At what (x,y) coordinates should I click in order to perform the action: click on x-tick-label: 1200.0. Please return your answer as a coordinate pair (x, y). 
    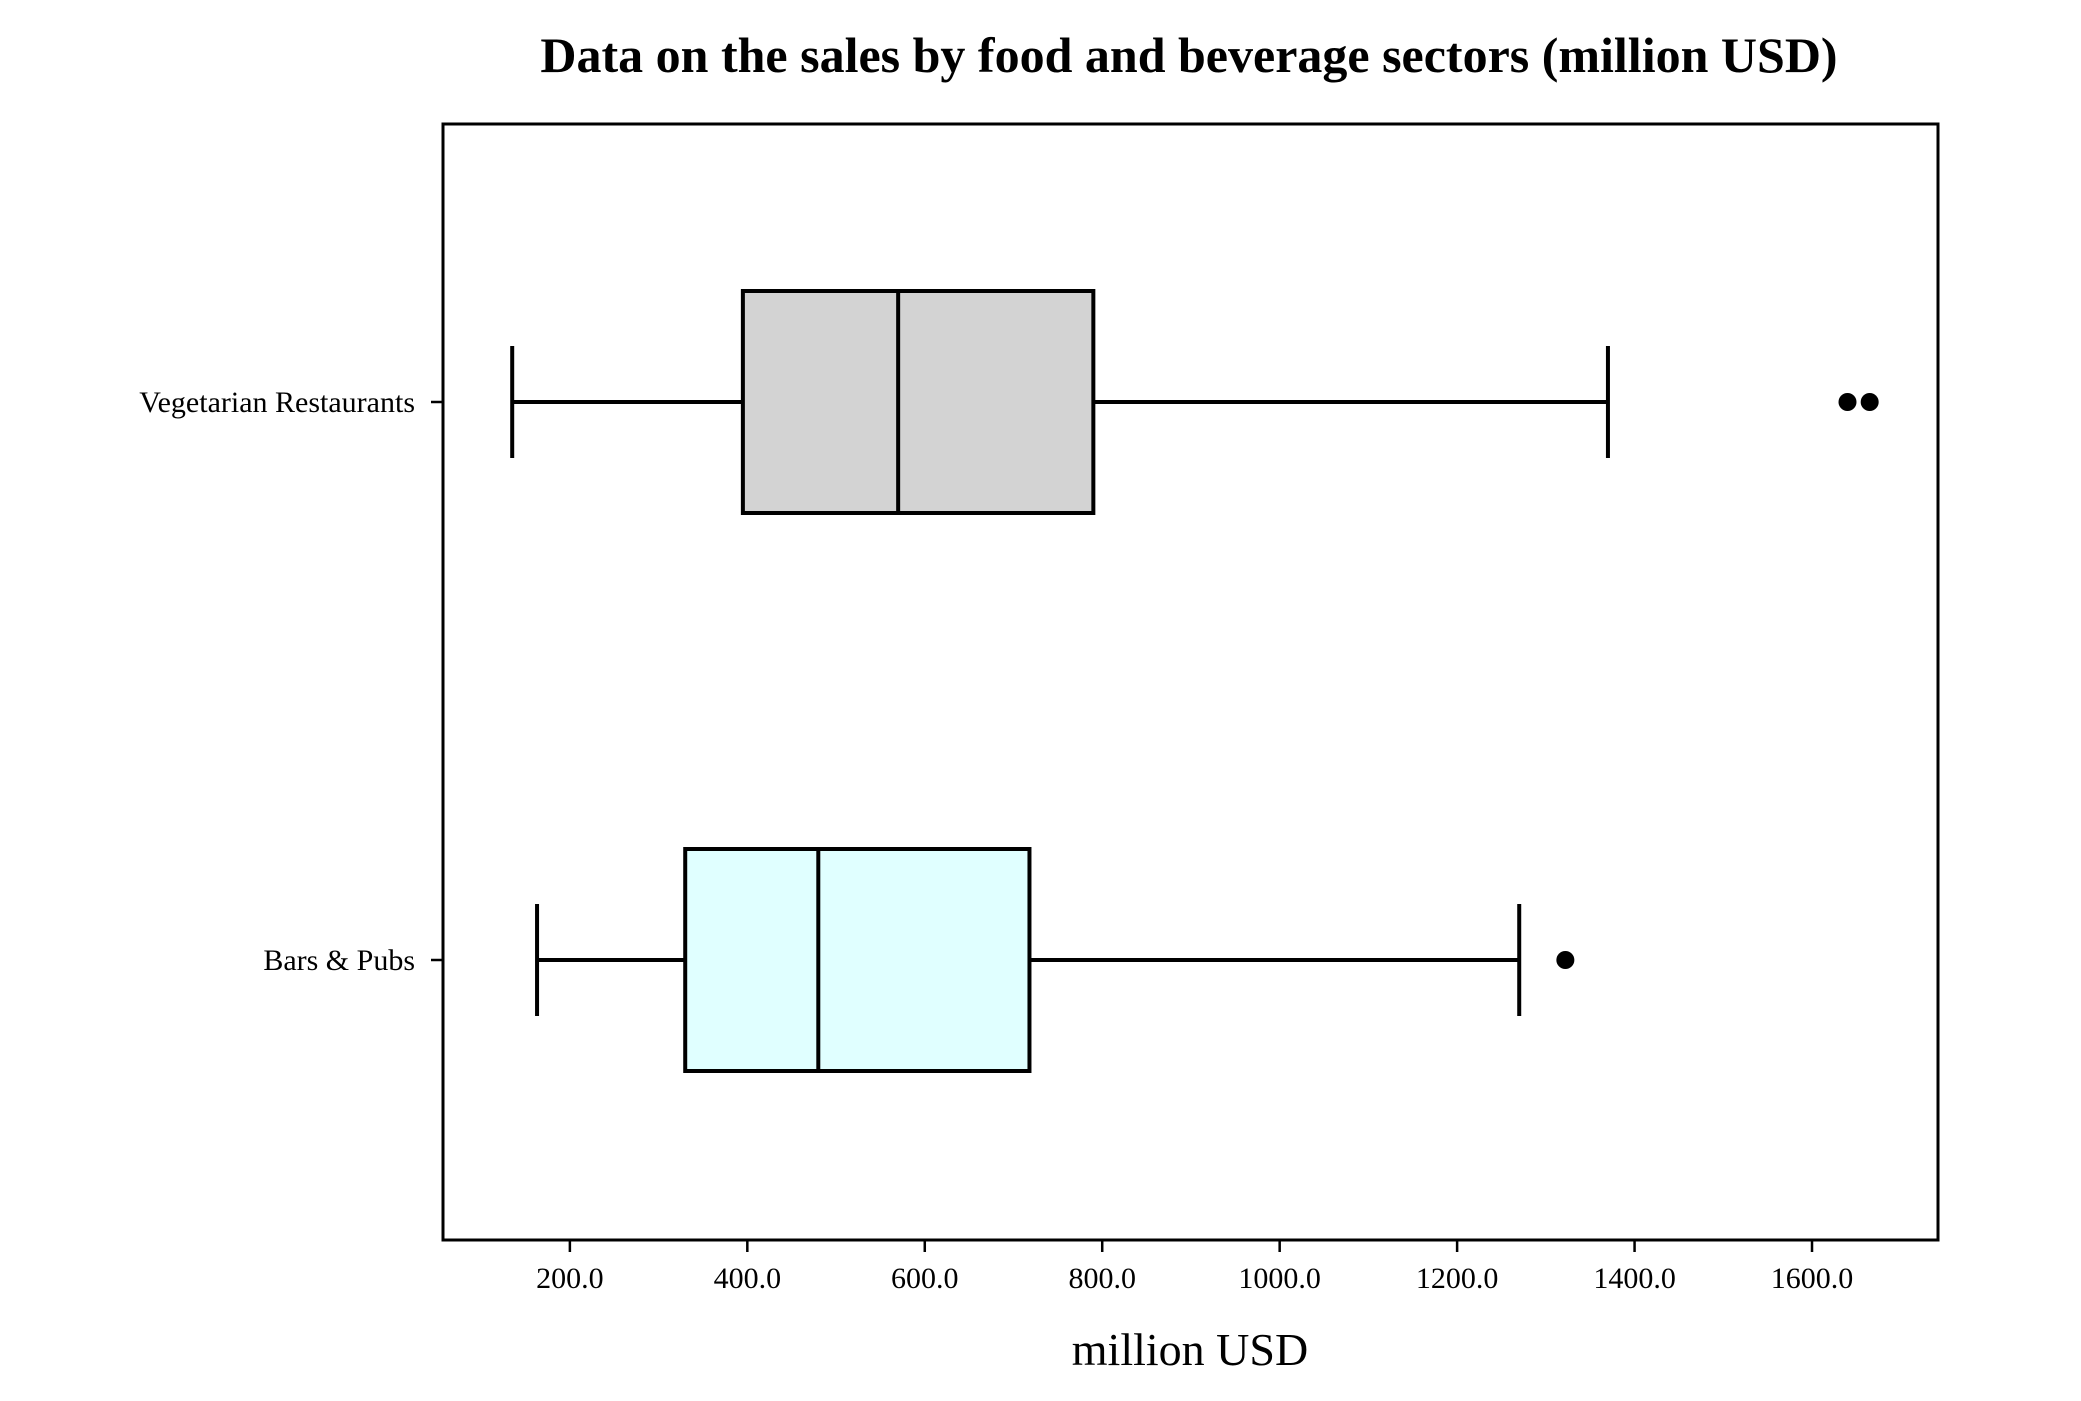
    Looking at the image, I should click on (1457, 1278).